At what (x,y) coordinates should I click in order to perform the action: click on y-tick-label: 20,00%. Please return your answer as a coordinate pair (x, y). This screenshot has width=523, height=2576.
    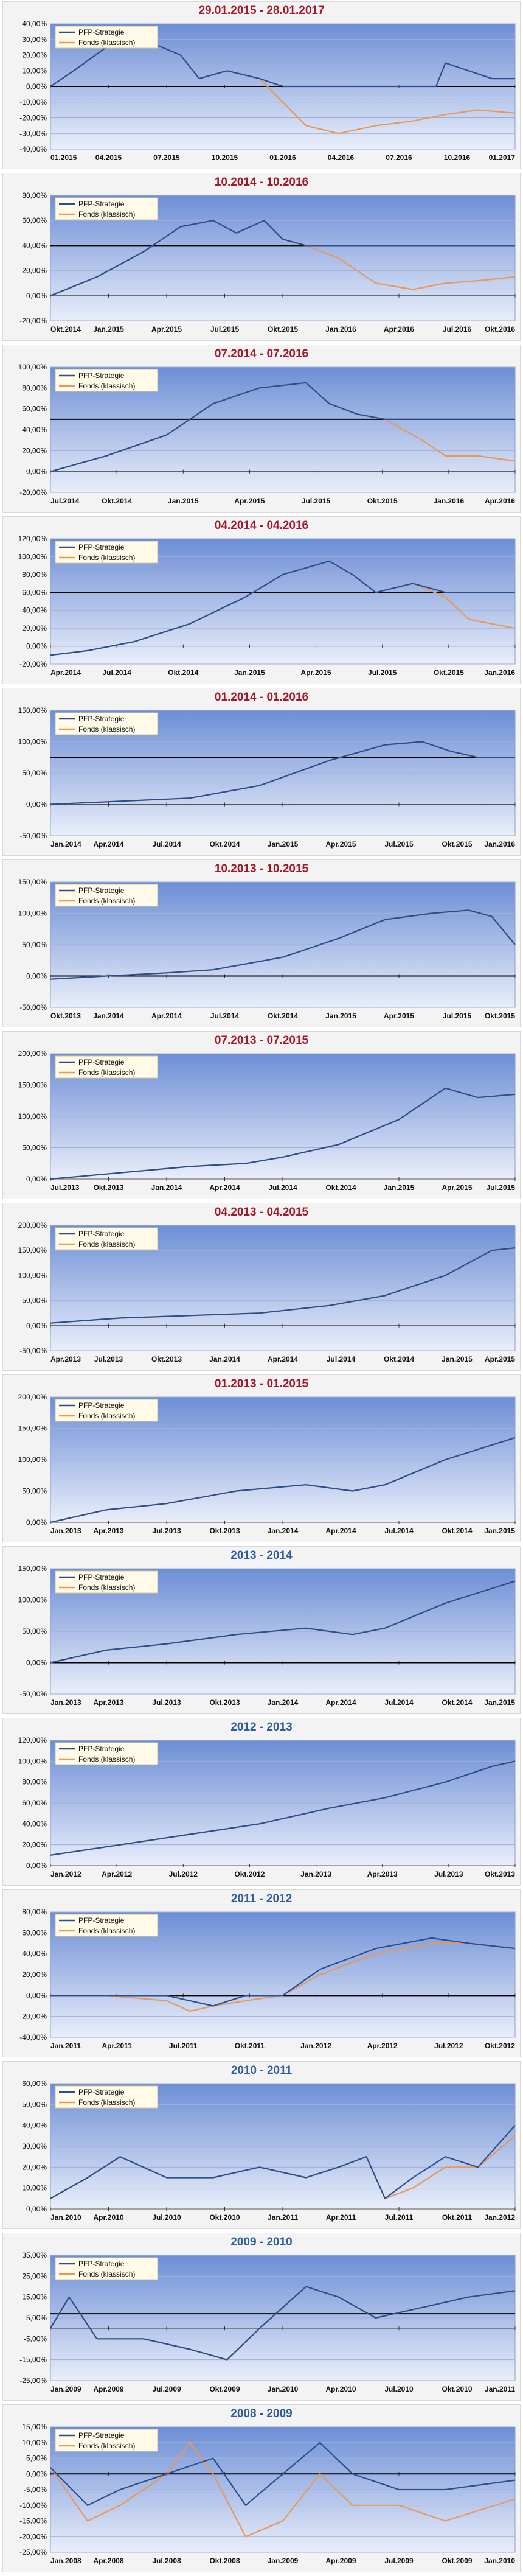
    Looking at the image, I should click on (35, 628).